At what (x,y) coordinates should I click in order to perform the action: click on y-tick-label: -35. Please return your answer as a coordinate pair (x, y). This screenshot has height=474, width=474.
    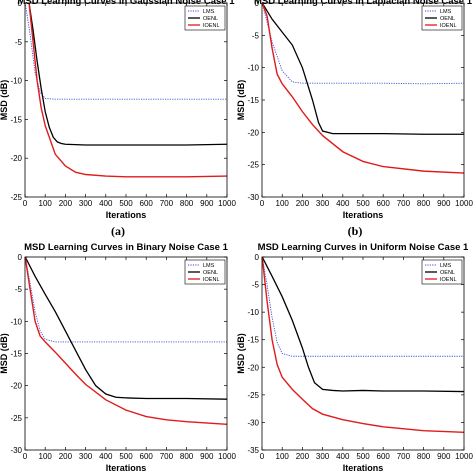
    Looking at the image, I should click on (253, 450).